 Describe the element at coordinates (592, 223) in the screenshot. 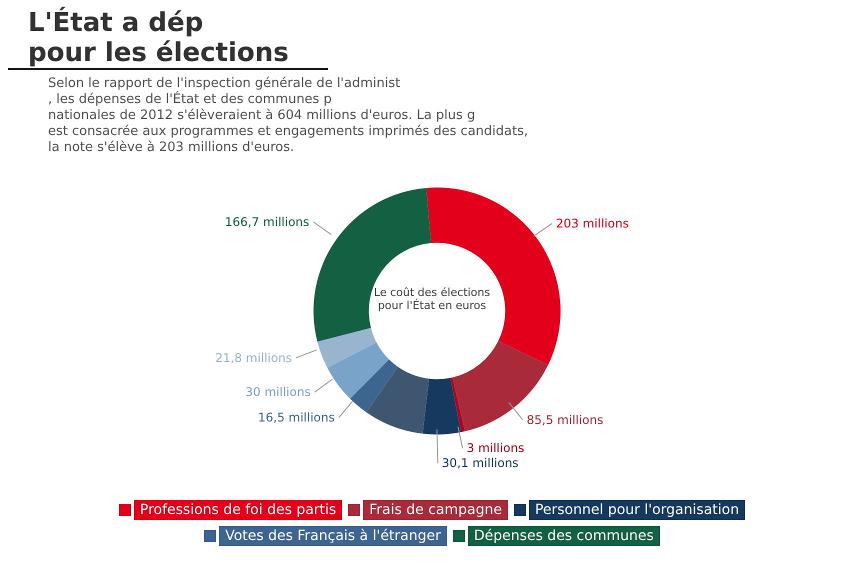

I see `data-label: 203 millions` at that location.